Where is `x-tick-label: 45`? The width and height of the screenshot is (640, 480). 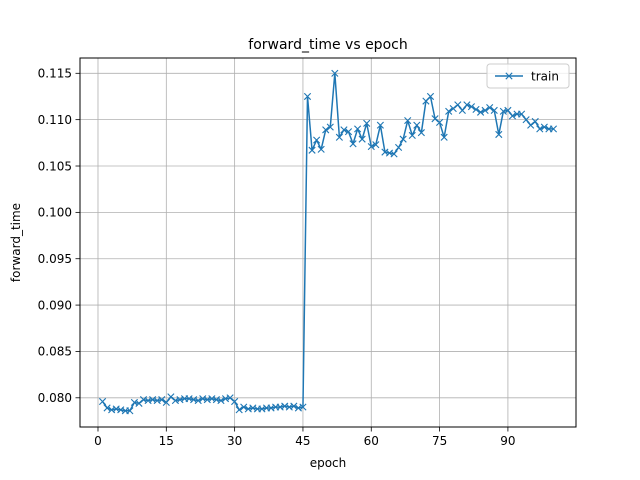
x-tick-label: 45 is located at coordinates (302, 441).